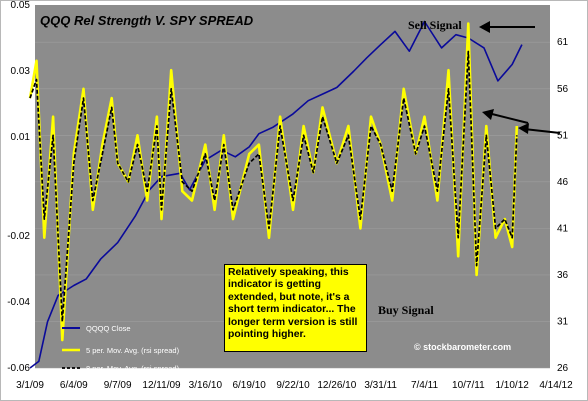 The height and width of the screenshot is (401, 588). What do you see at coordinates (406, 310) in the screenshot?
I see `buy-signal-label: Buy Signal` at bounding box center [406, 310].